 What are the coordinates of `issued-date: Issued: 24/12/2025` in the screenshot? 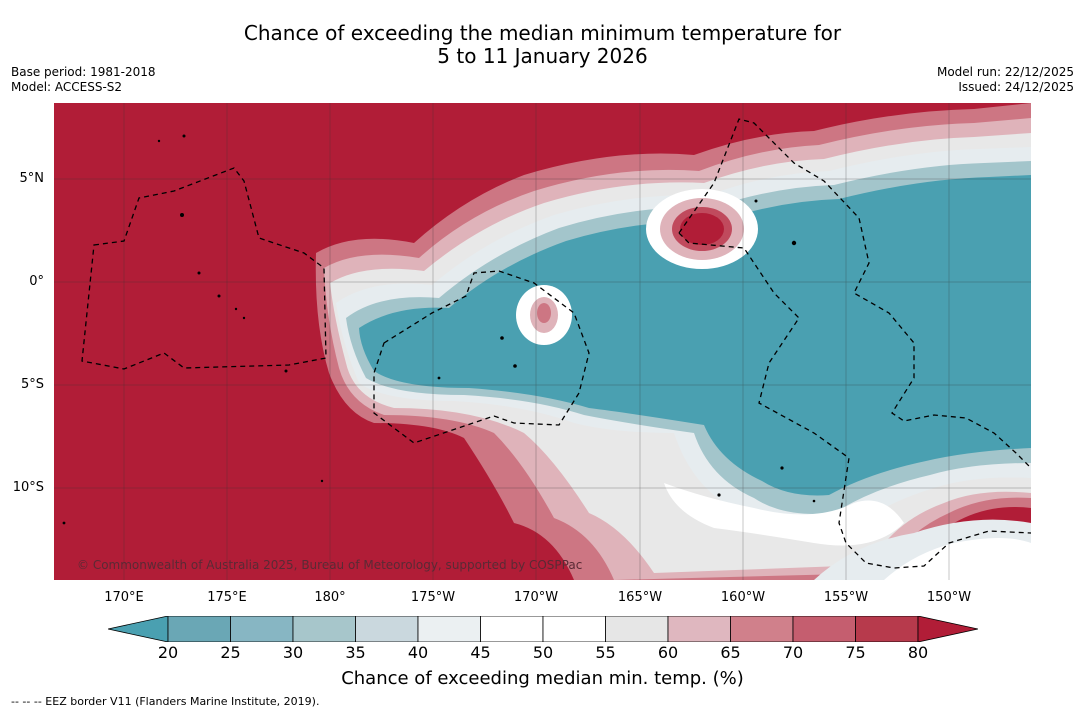 It's located at (1016, 87).